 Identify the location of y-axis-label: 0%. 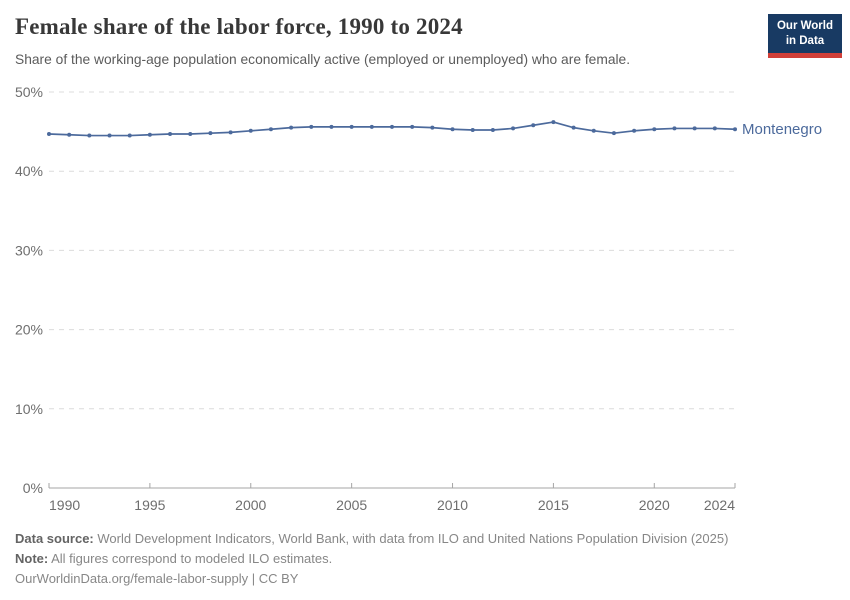
(33, 488).